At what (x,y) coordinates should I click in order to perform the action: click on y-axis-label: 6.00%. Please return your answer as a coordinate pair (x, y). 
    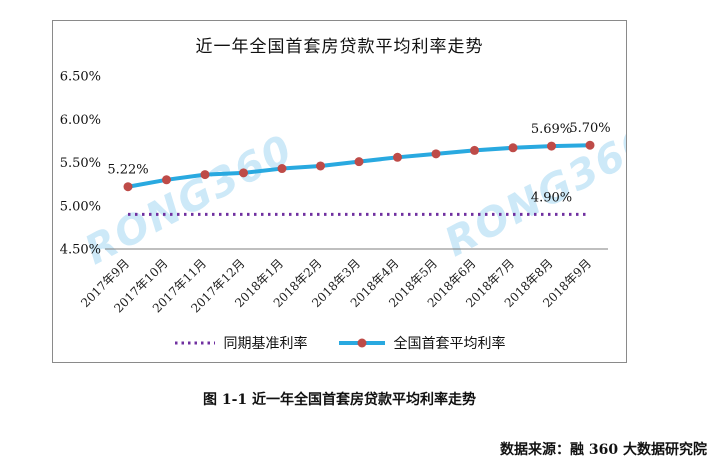
    Looking at the image, I should click on (80, 120).